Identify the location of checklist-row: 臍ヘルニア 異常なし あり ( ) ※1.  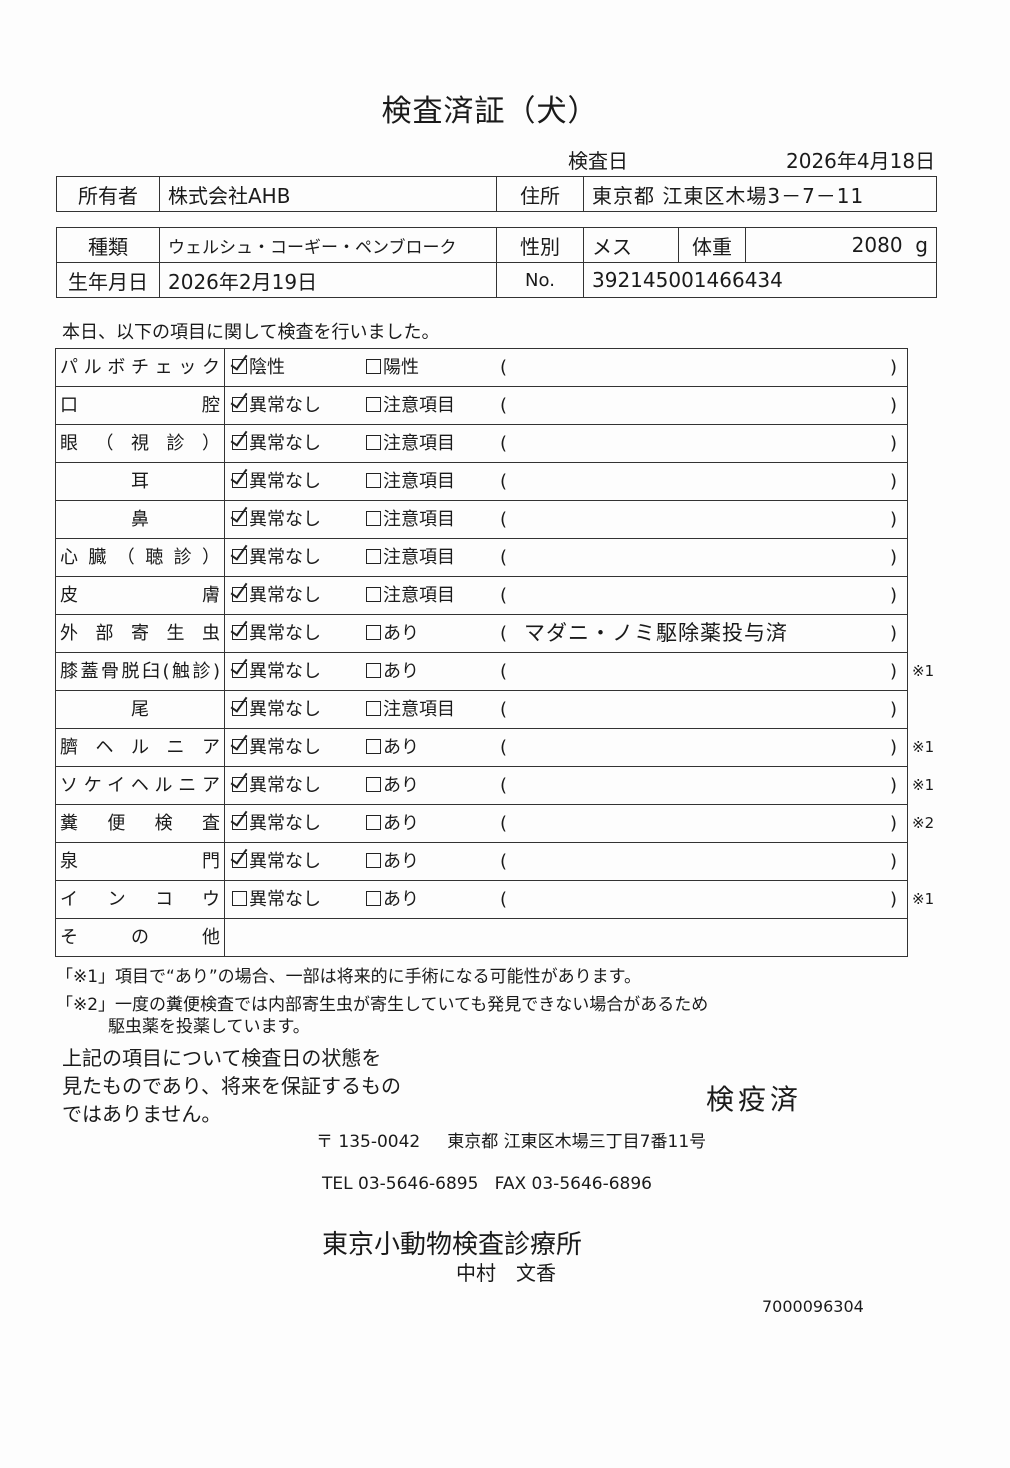
(495, 748).